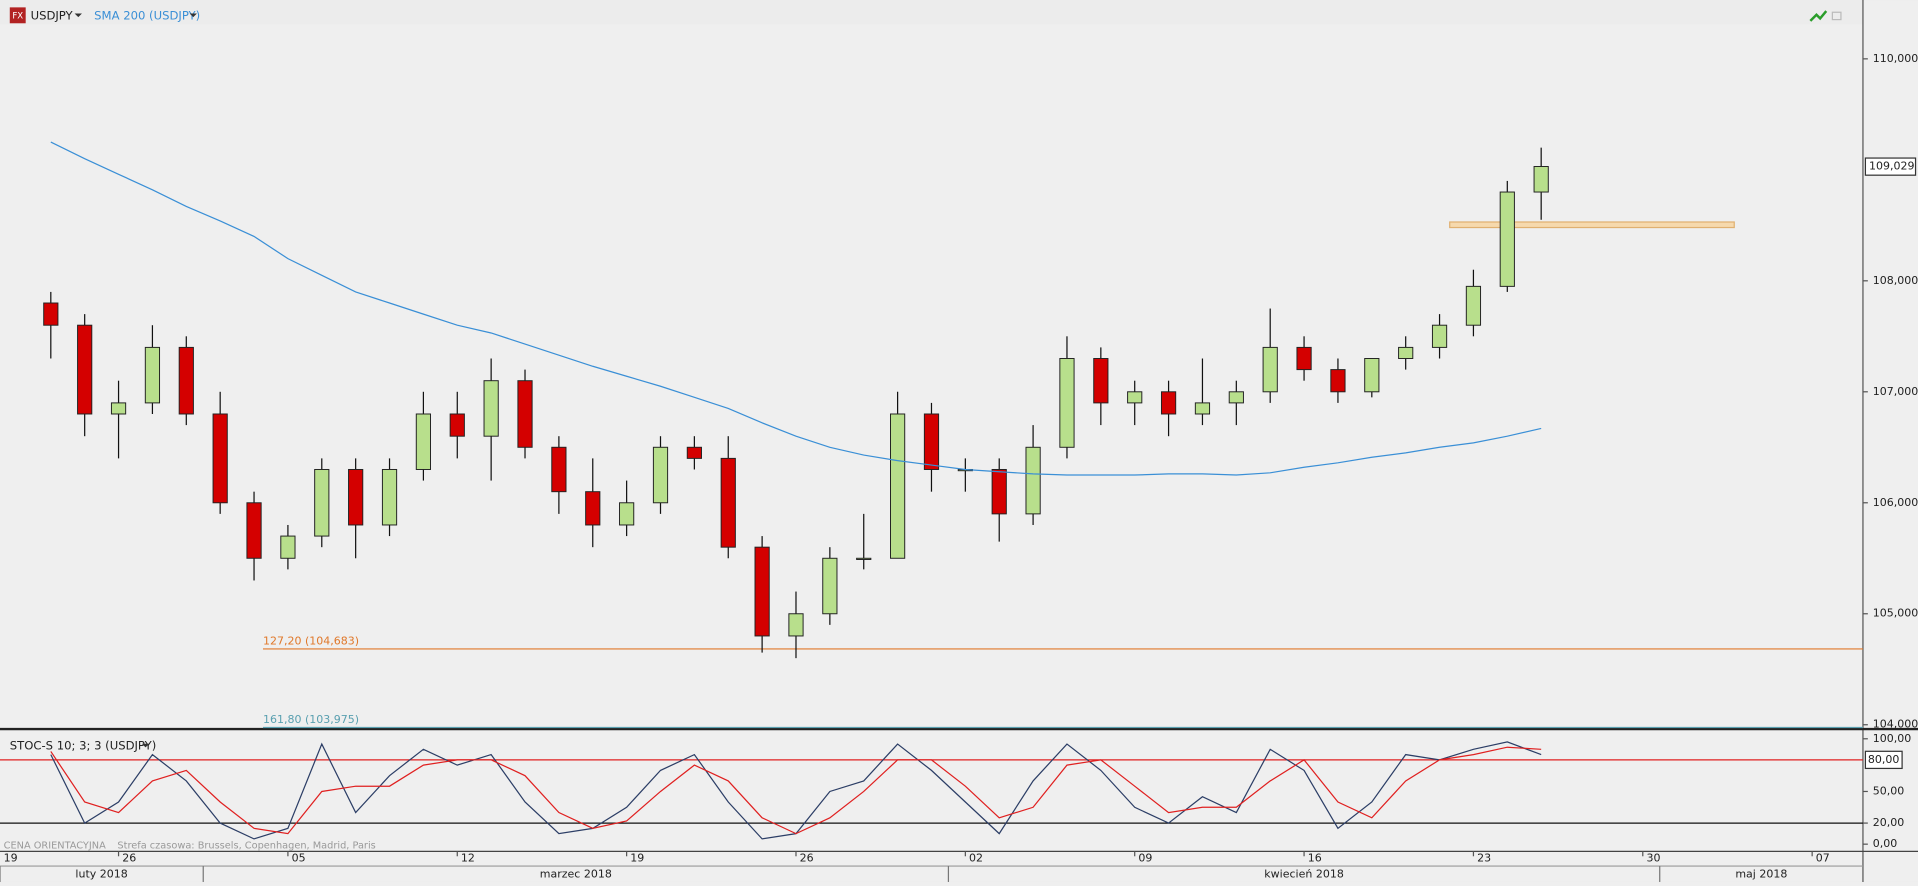  I want to click on y-tick-label: 50,00, so click(1889, 790).